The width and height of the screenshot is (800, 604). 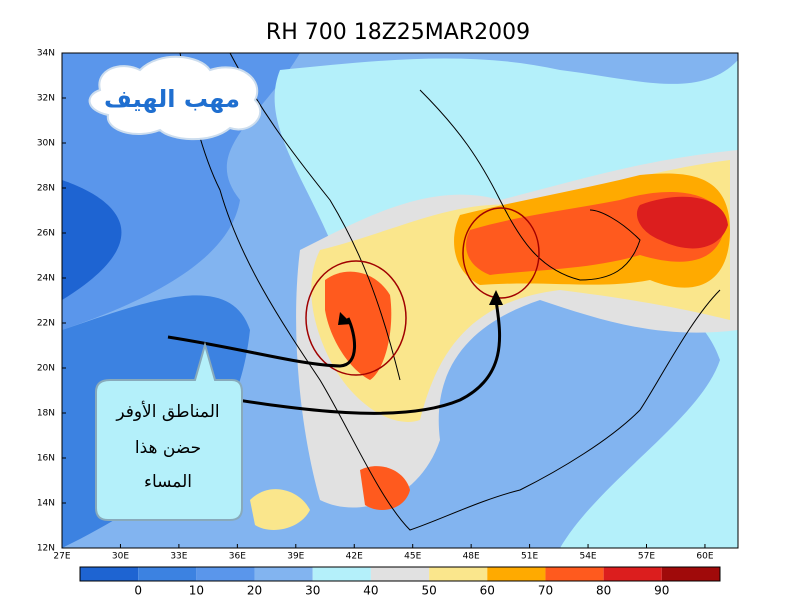 I want to click on colorbar-label: 80, so click(x=603, y=591).